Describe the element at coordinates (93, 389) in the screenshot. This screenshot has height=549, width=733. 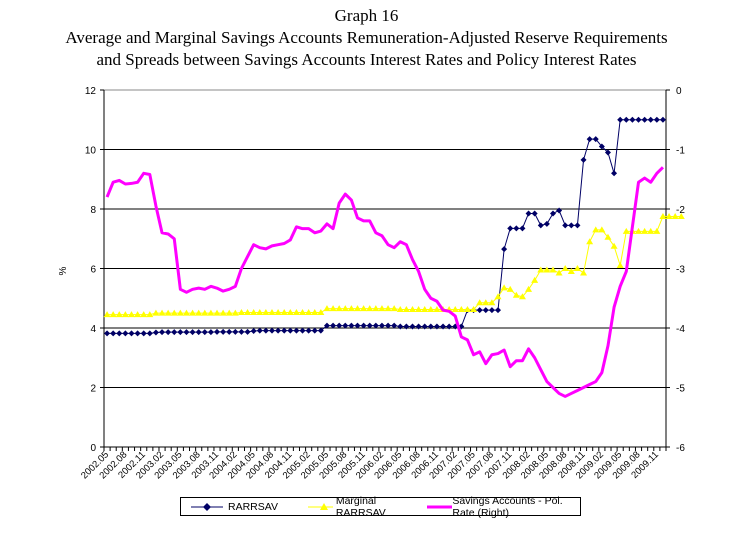
I see `y-tick-label: 2` at that location.